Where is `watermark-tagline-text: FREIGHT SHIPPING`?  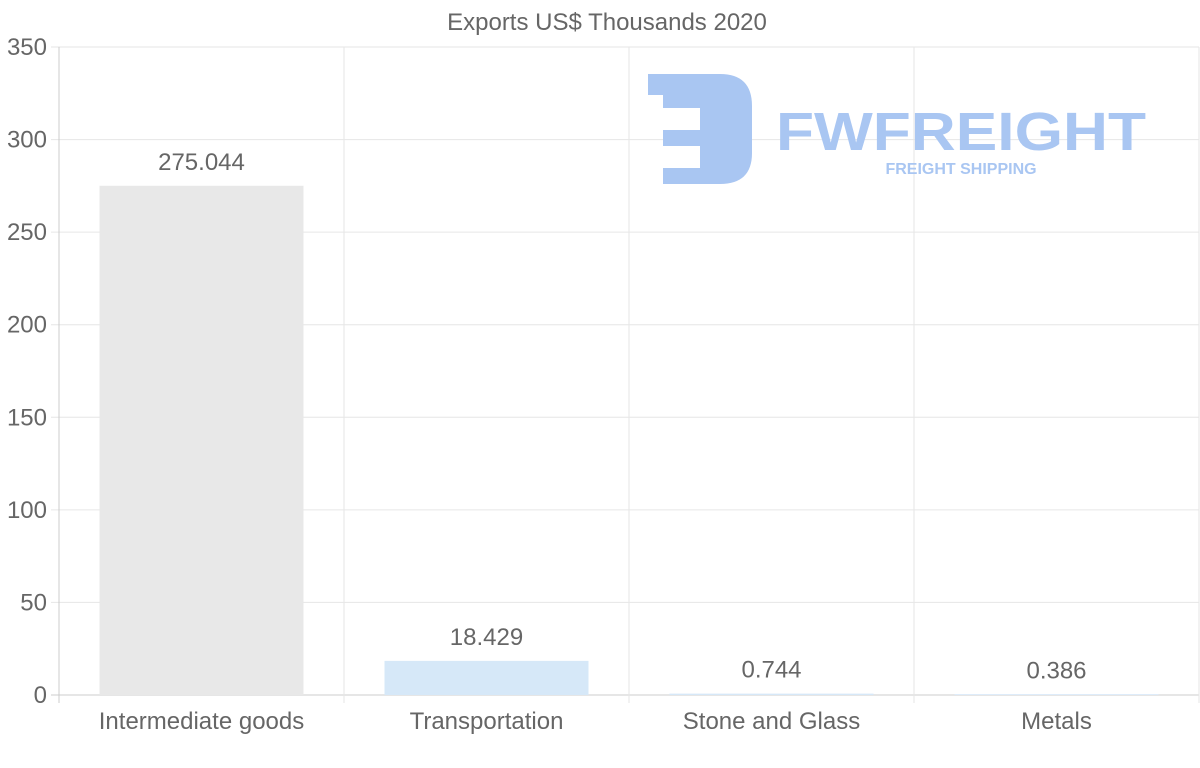
watermark-tagline-text: FREIGHT SHIPPING is located at coordinates (960, 169).